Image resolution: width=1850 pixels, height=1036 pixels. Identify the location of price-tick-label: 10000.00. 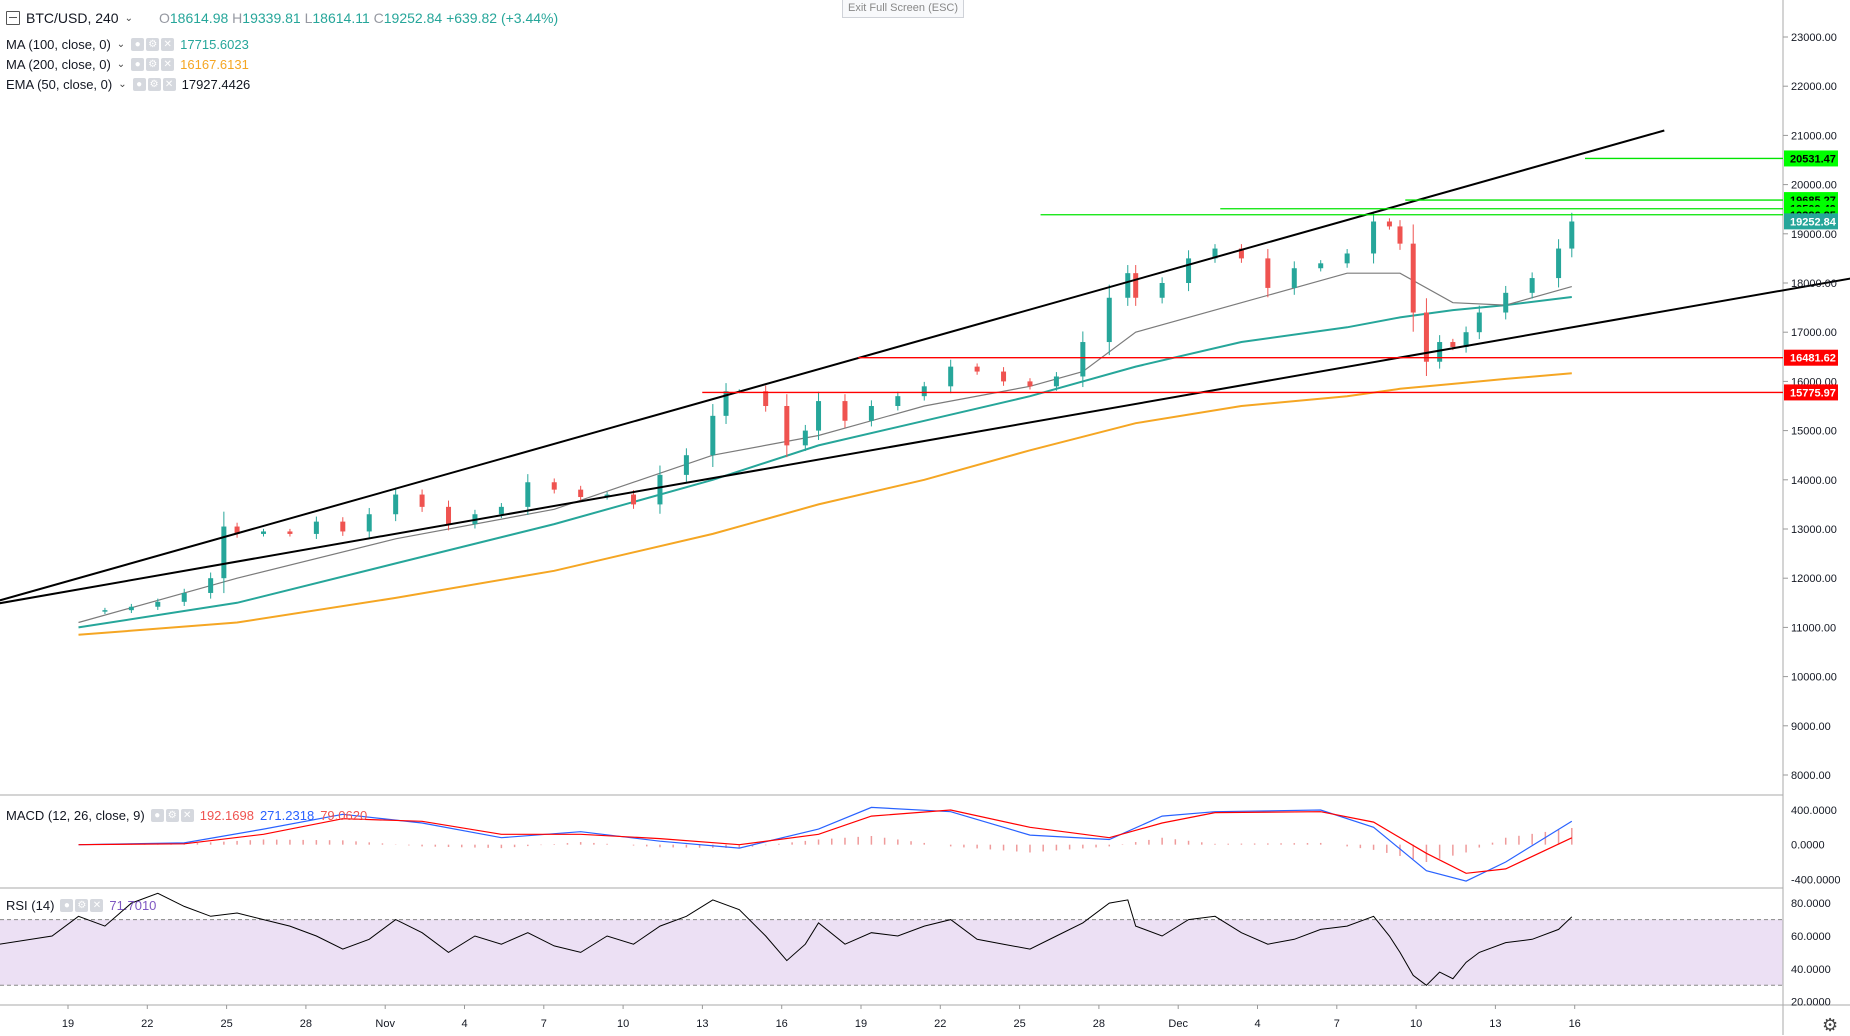
(1814, 678).